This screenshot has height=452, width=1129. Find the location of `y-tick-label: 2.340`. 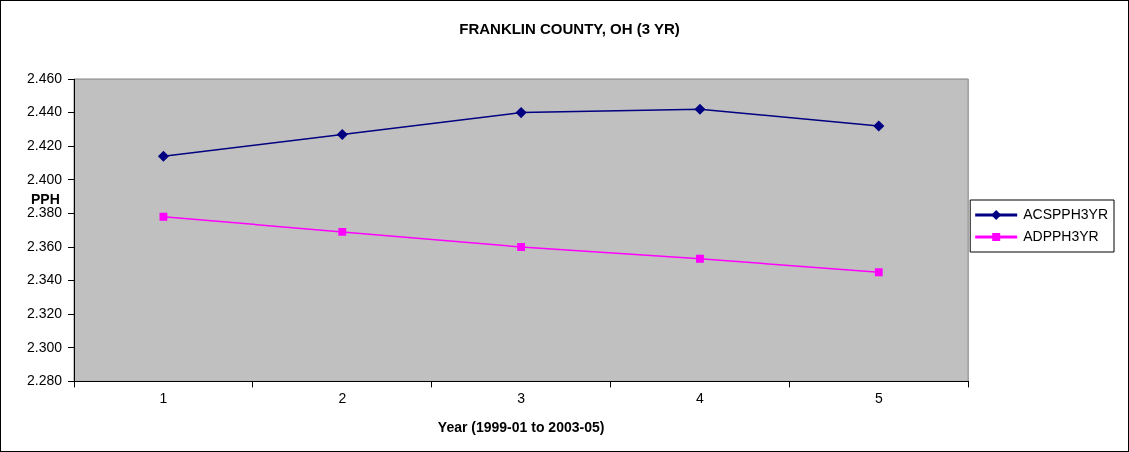

y-tick-label: 2.340 is located at coordinates (44, 279).